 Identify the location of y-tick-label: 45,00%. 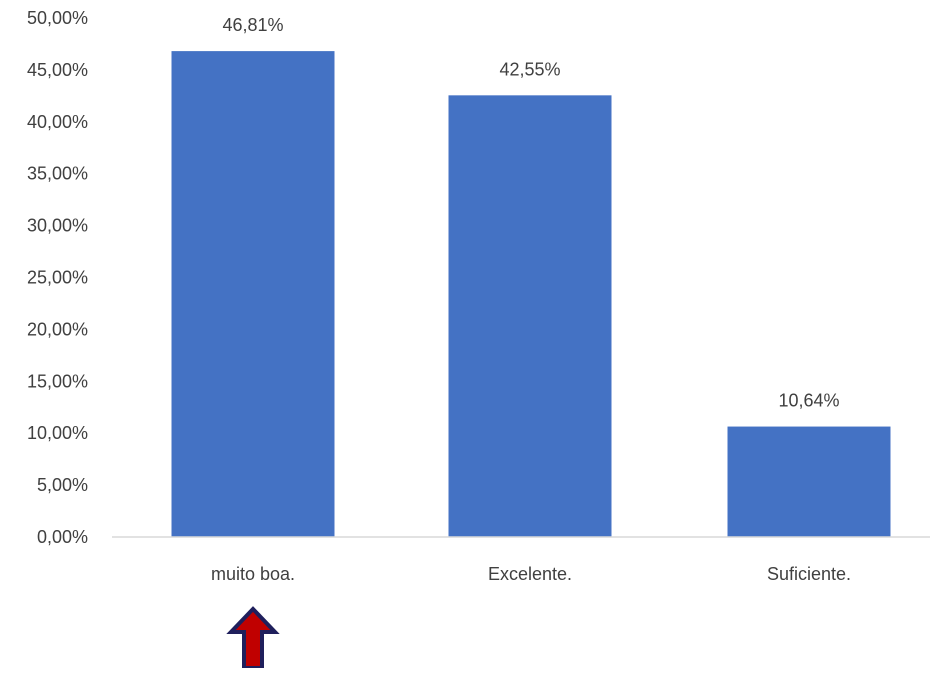
(57, 70).